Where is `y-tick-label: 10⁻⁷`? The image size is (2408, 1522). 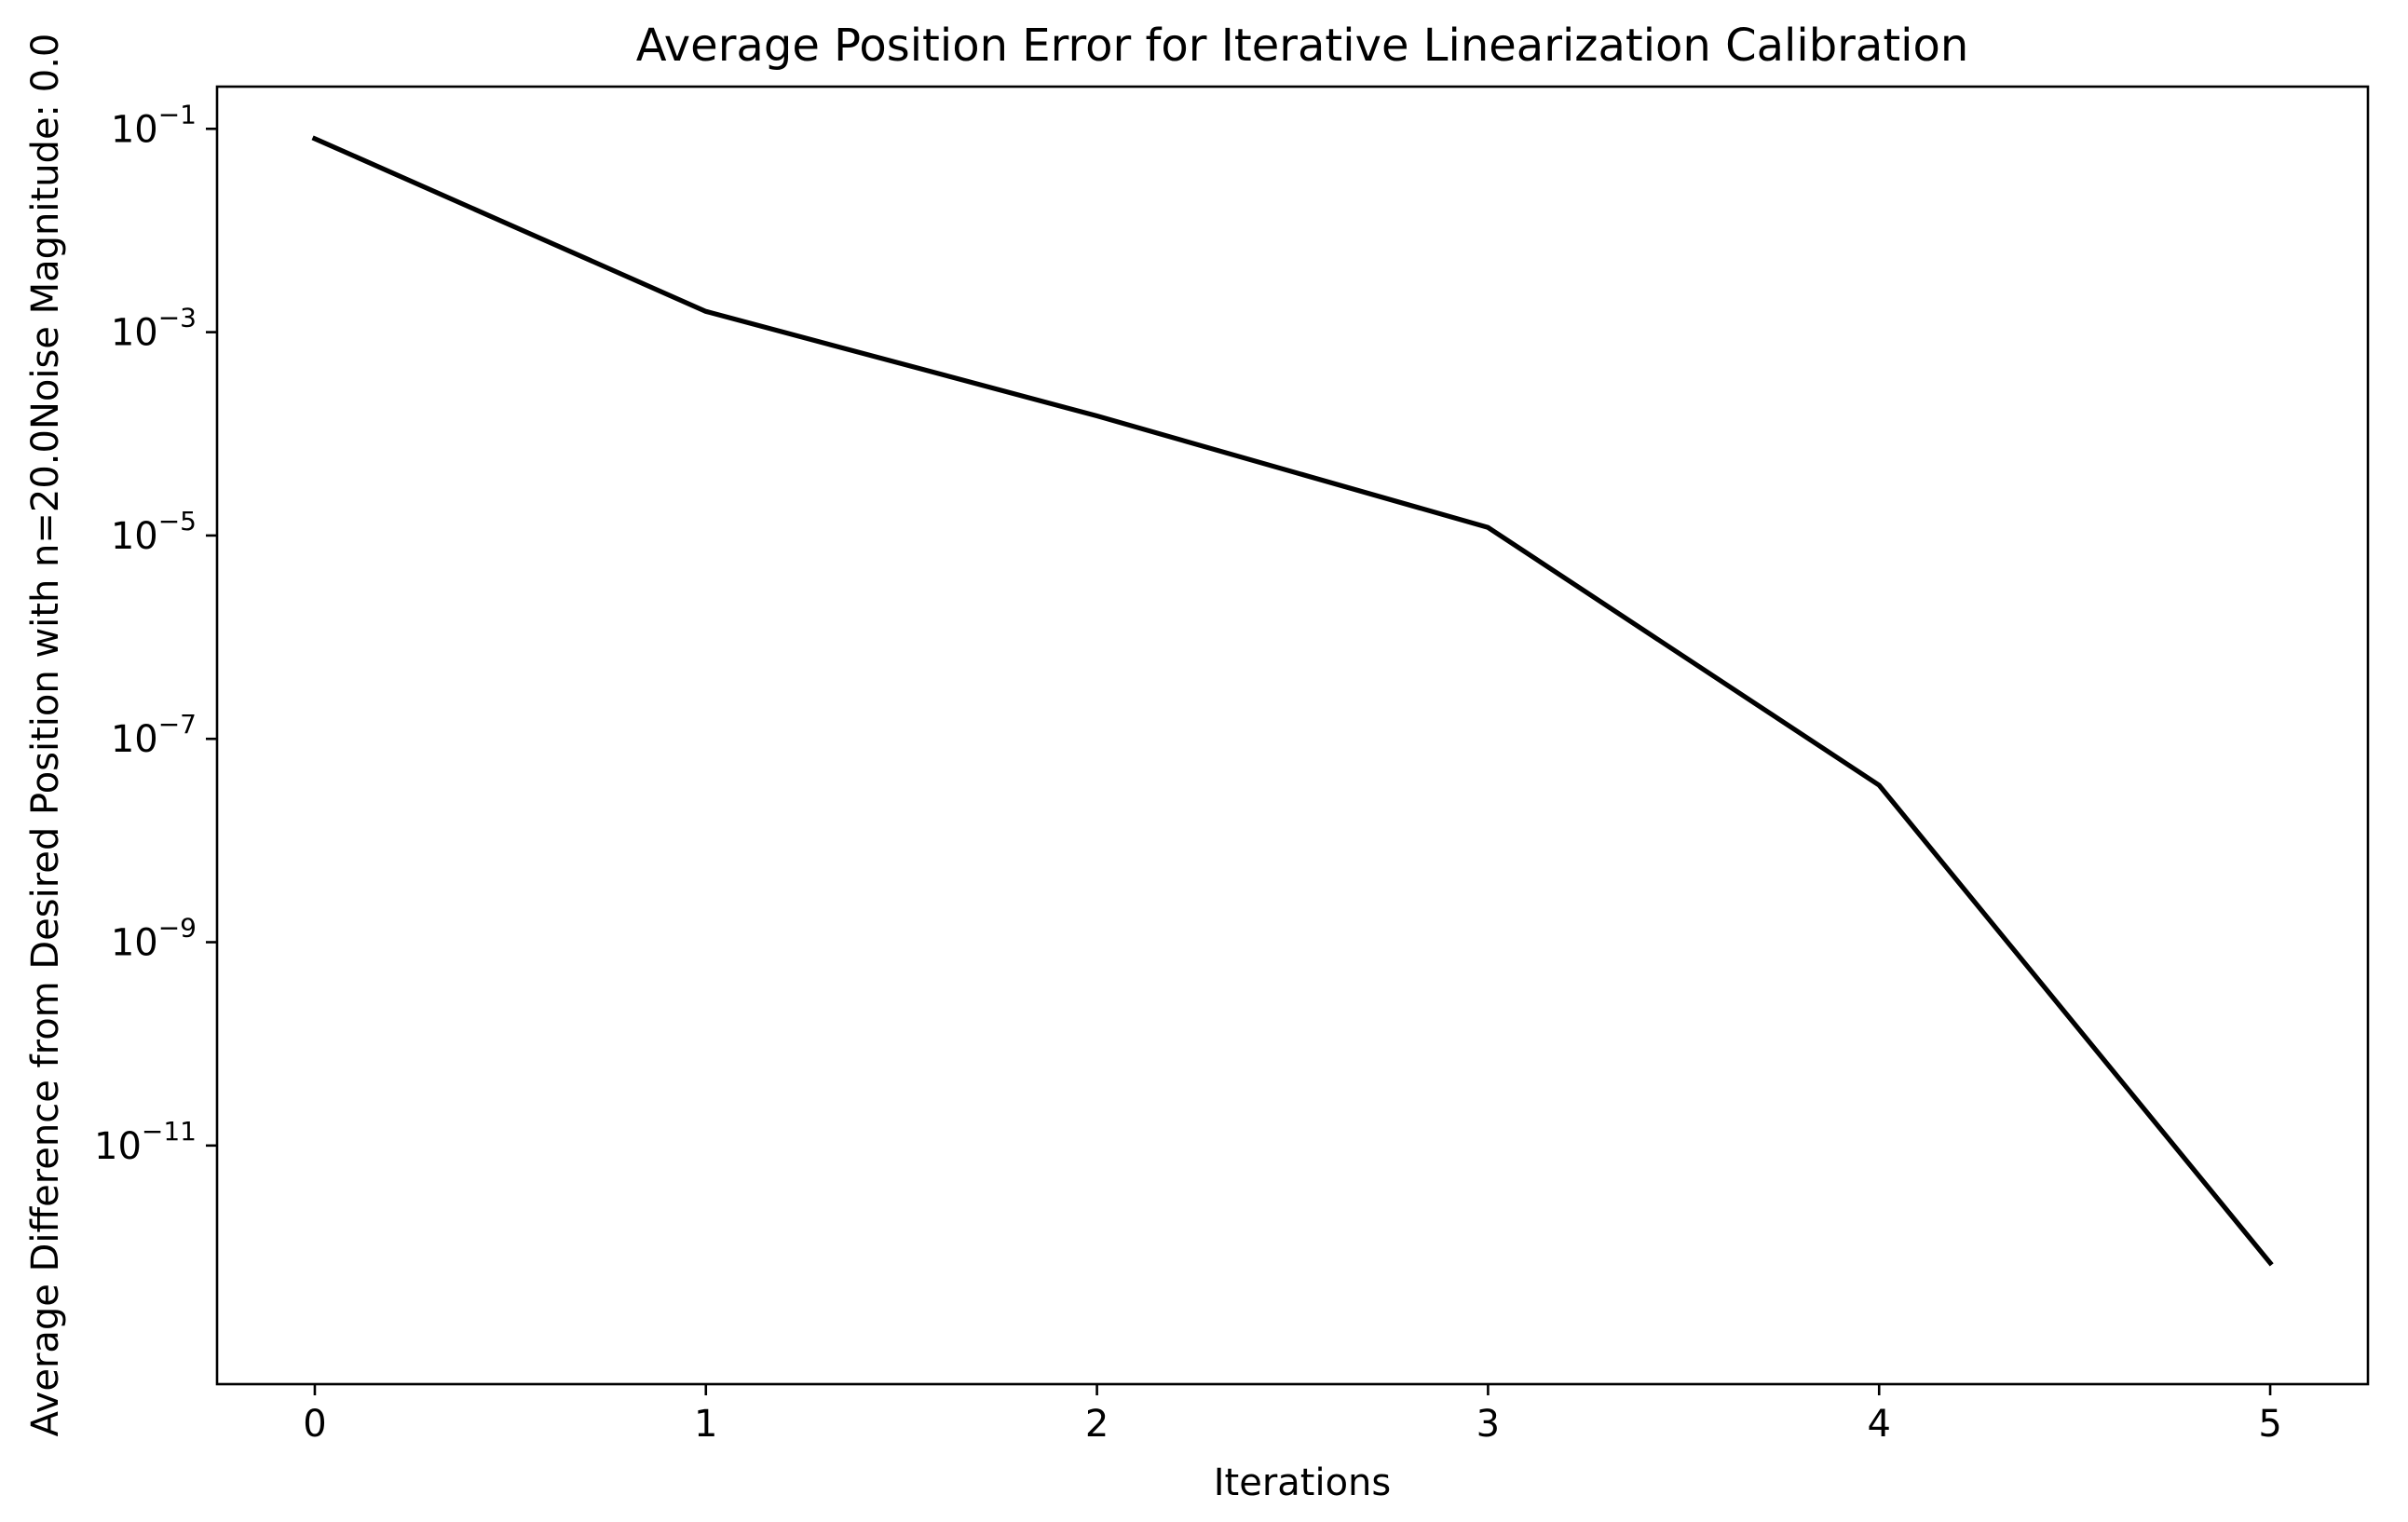
y-tick-label: 10⁻⁷ is located at coordinates (154, 735).